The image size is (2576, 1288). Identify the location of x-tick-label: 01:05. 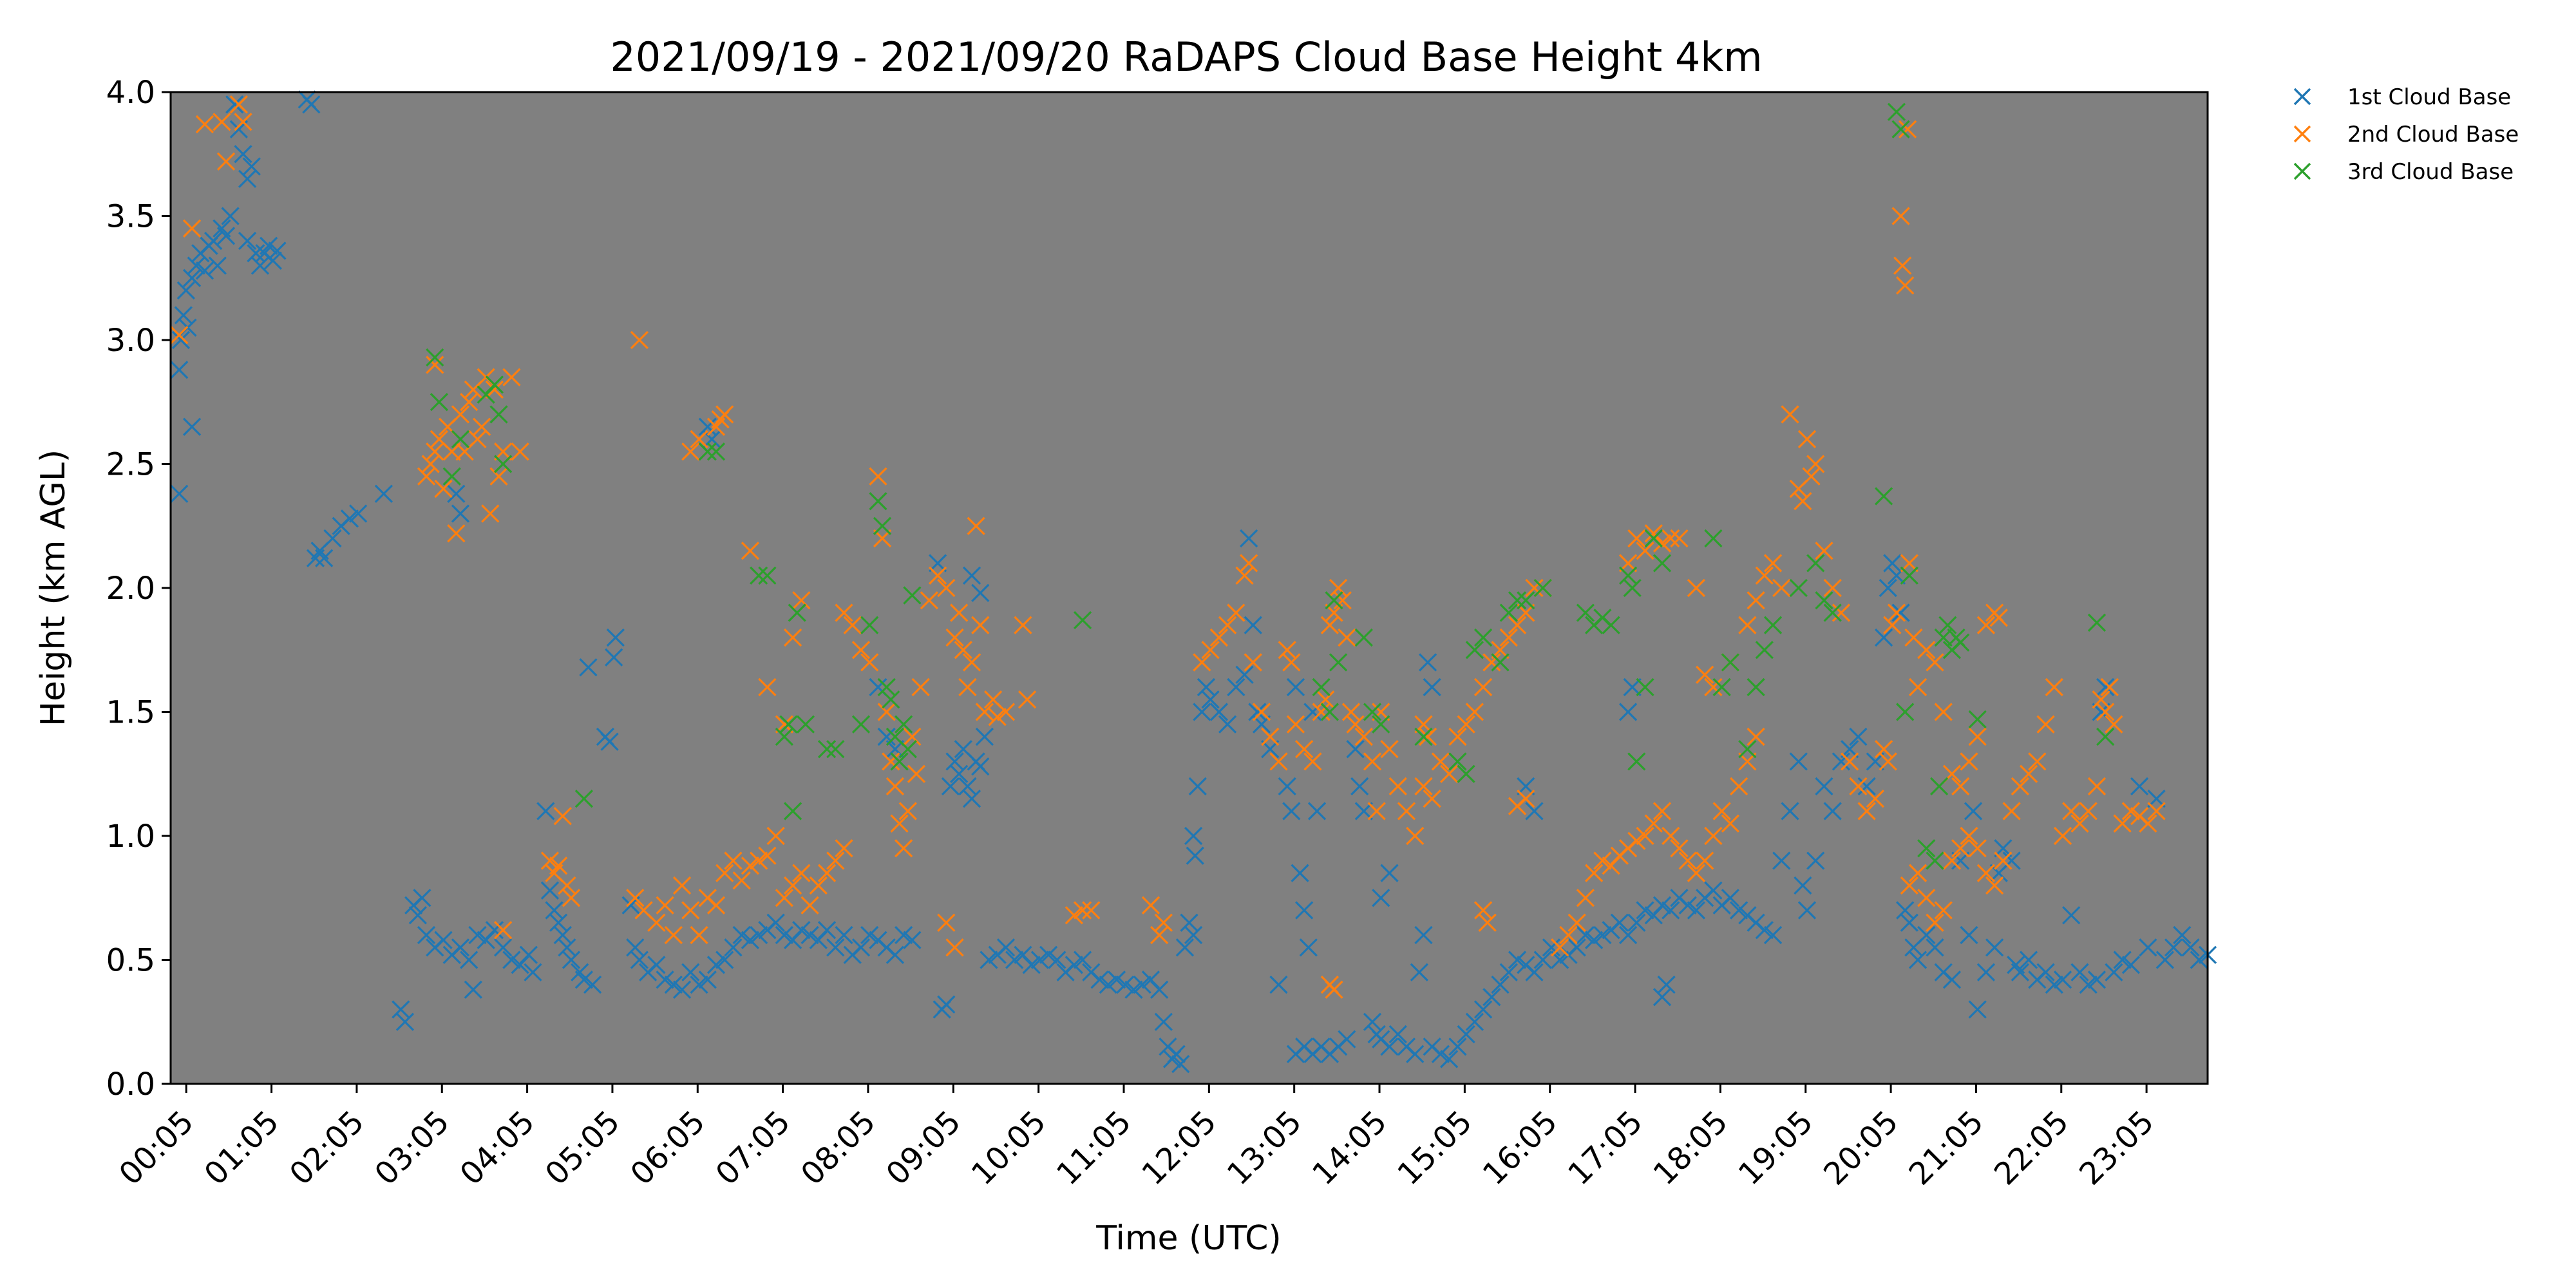
(242, 1148).